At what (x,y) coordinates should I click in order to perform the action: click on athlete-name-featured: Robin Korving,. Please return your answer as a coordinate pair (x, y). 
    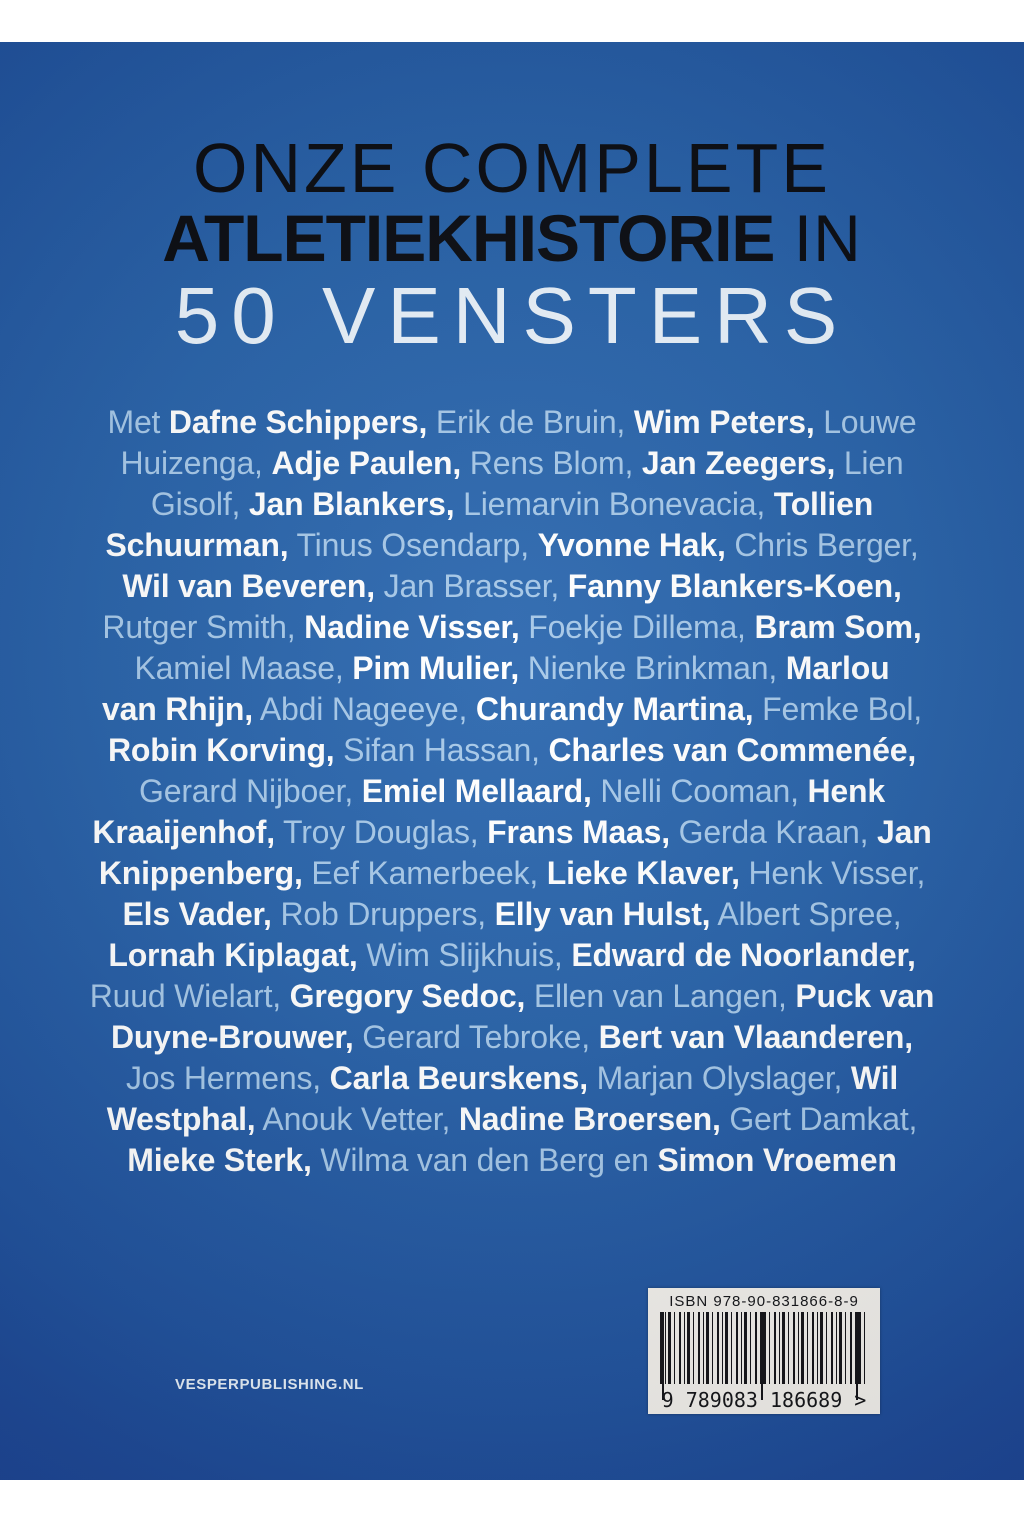
    Looking at the image, I should click on (221, 750).